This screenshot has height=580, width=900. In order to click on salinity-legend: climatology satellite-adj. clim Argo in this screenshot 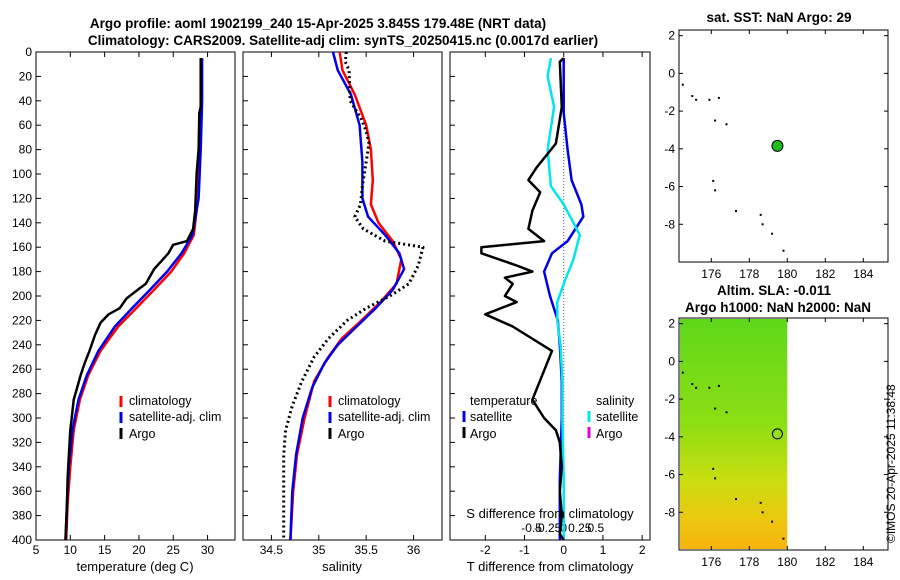, I will do `click(379, 417)`.